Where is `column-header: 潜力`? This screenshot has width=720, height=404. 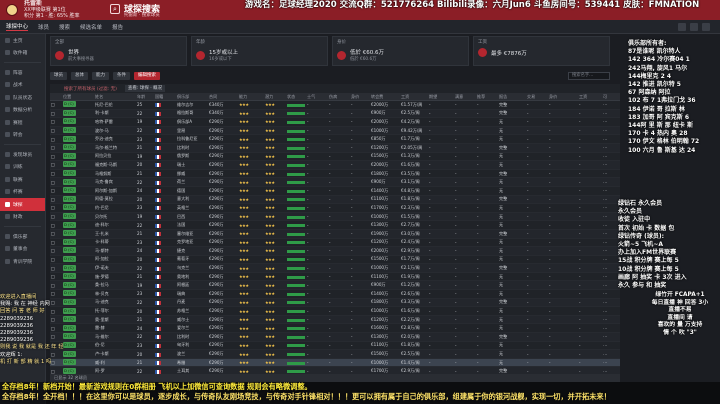 column-header: 潜力 is located at coordinates (269, 96).